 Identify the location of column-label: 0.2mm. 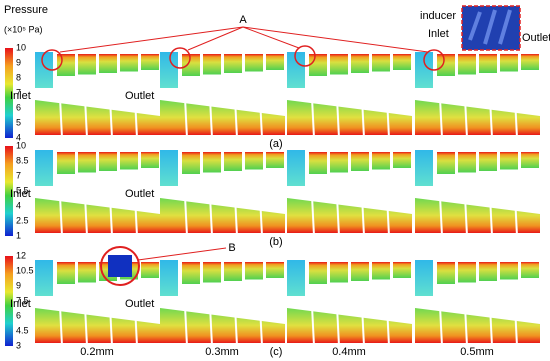
(97, 352).